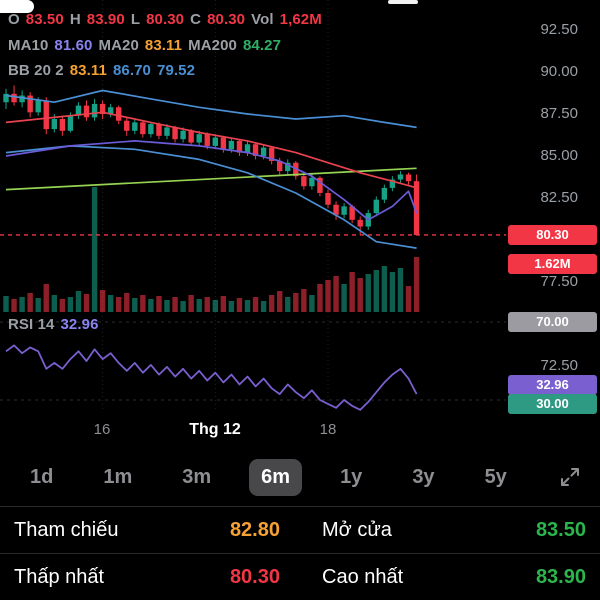  Describe the element at coordinates (163, 45) in the screenshot. I see `ma20-value: 83.11` at that location.